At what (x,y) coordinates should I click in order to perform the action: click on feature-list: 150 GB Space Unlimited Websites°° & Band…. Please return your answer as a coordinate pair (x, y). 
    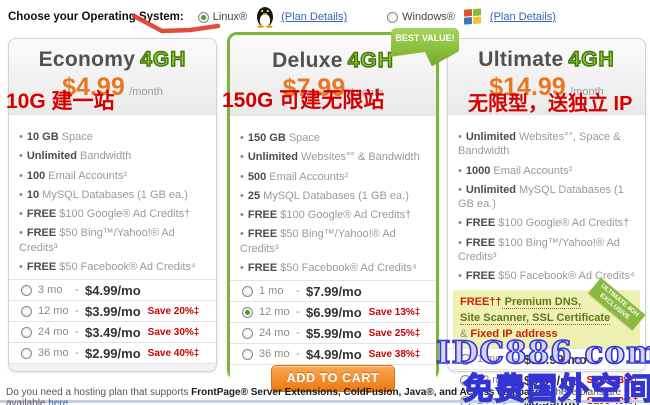
    Looking at the image, I should click on (333, 198).